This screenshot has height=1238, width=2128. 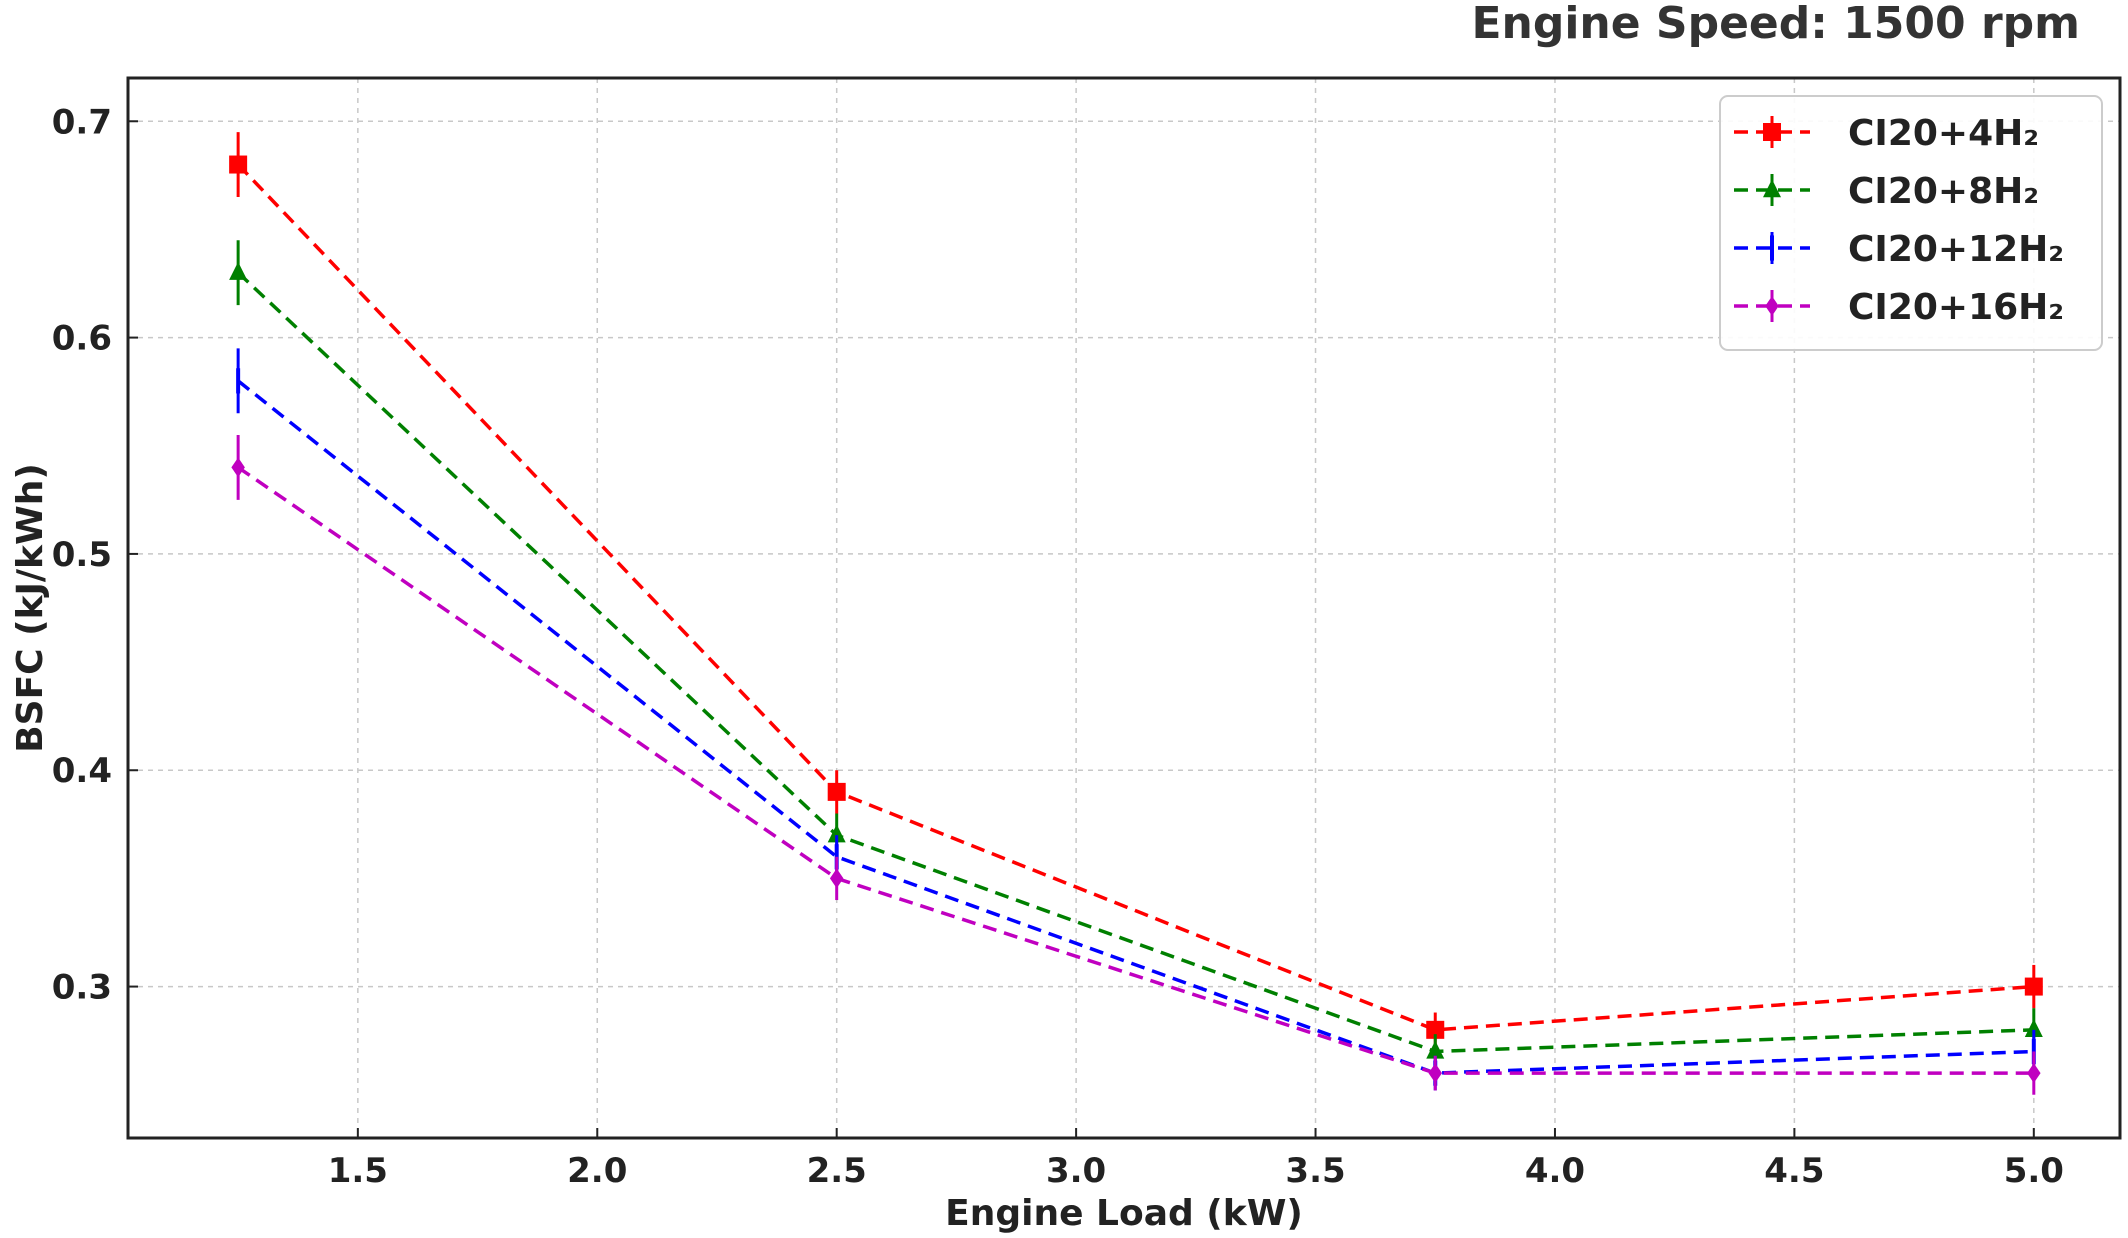 What do you see at coordinates (30, 608) in the screenshot?
I see `y-axis-title: BSFC (kJ/kWh)` at bounding box center [30, 608].